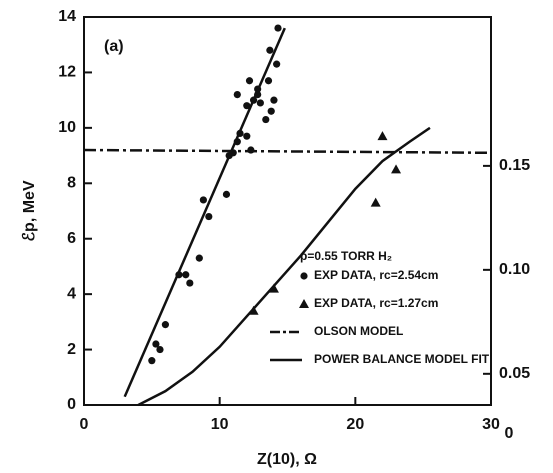 Image resolution: width=553 pixels, height=473 pixels. I want to click on y-tick-label: 14, so click(67, 16).